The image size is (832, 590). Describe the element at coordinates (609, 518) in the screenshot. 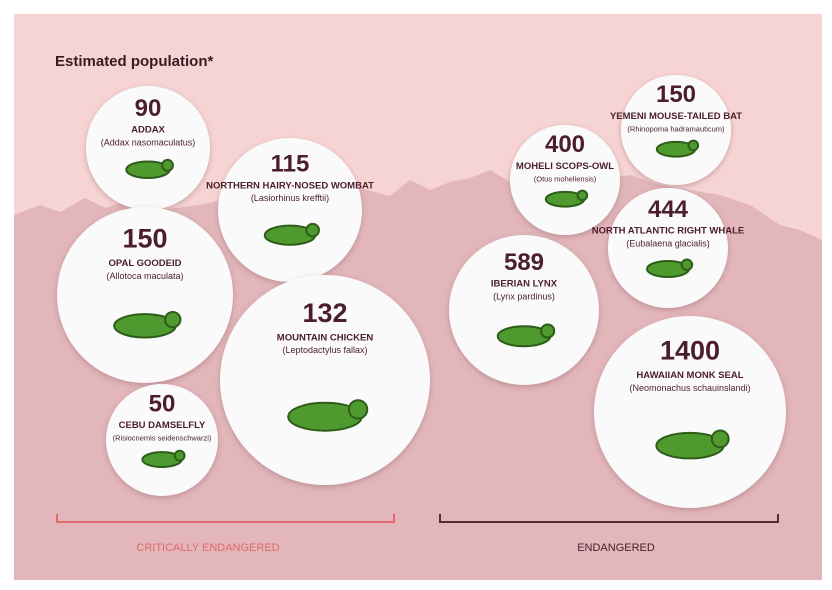

I see `endangered-bracket` at that location.